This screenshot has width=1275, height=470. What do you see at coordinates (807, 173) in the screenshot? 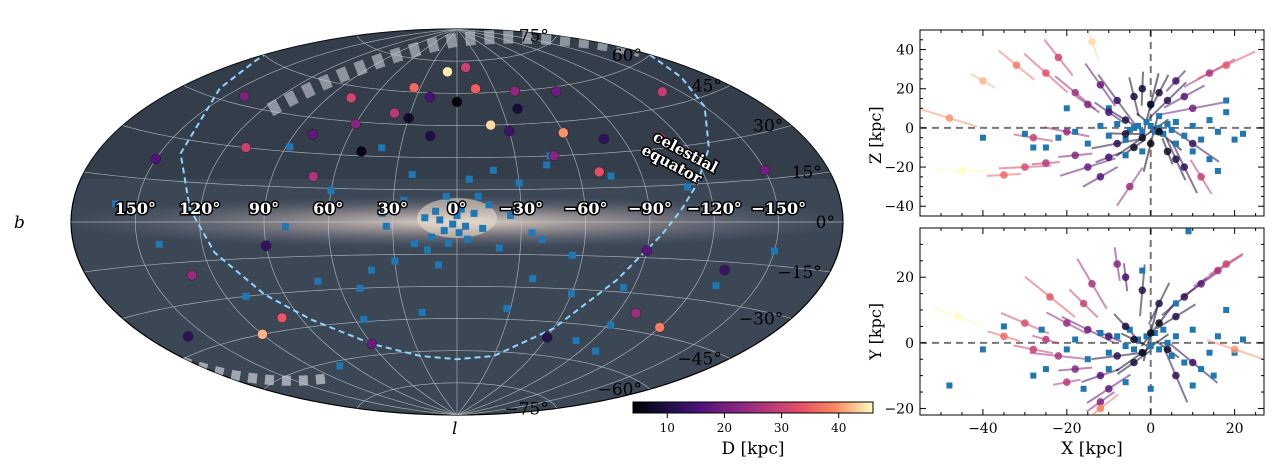
I see `latitude-label: 15°` at bounding box center [807, 173].